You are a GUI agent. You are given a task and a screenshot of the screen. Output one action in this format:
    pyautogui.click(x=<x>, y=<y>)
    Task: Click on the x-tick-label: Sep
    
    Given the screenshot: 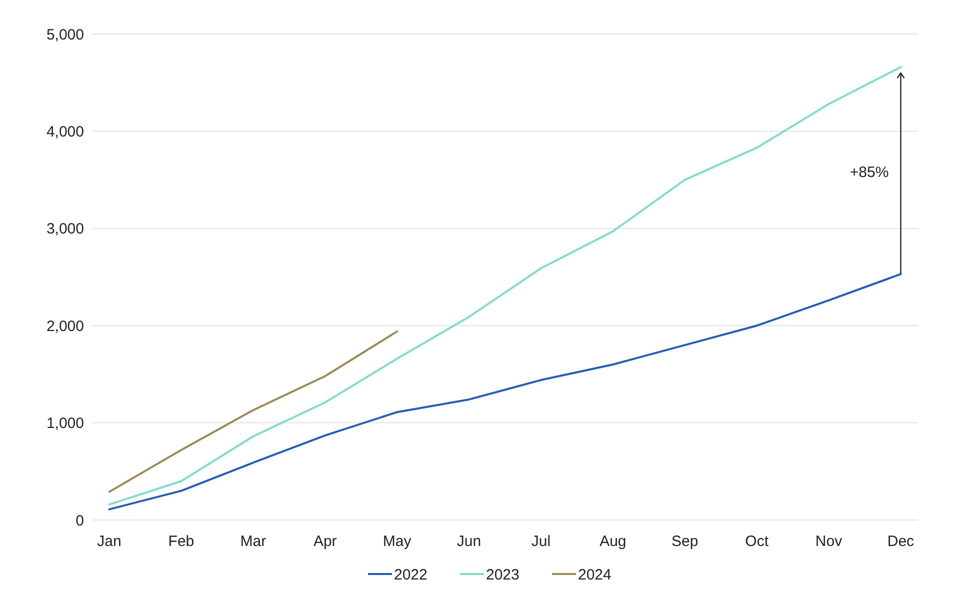 What is the action you would take?
    pyautogui.click(x=685, y=541)
    